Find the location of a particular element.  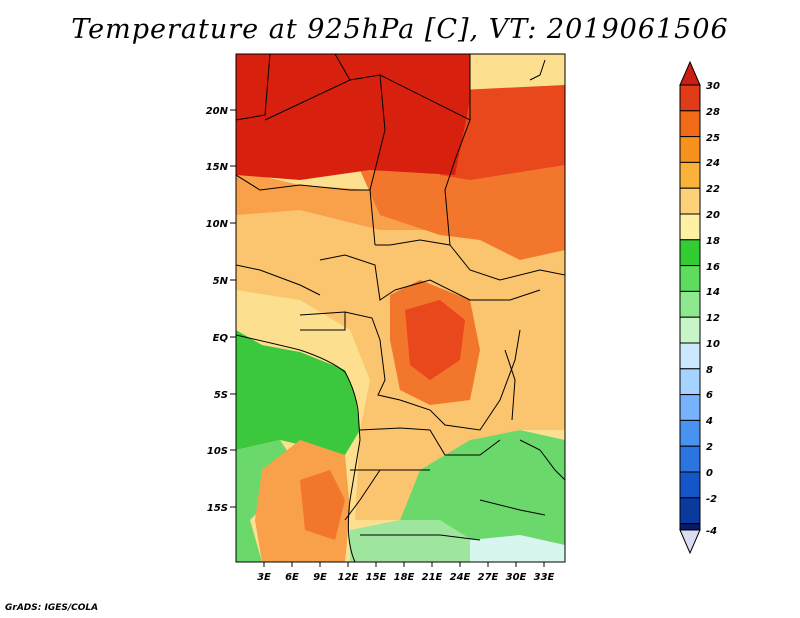

lon-label: 30E is located at coordinates (516, 577).